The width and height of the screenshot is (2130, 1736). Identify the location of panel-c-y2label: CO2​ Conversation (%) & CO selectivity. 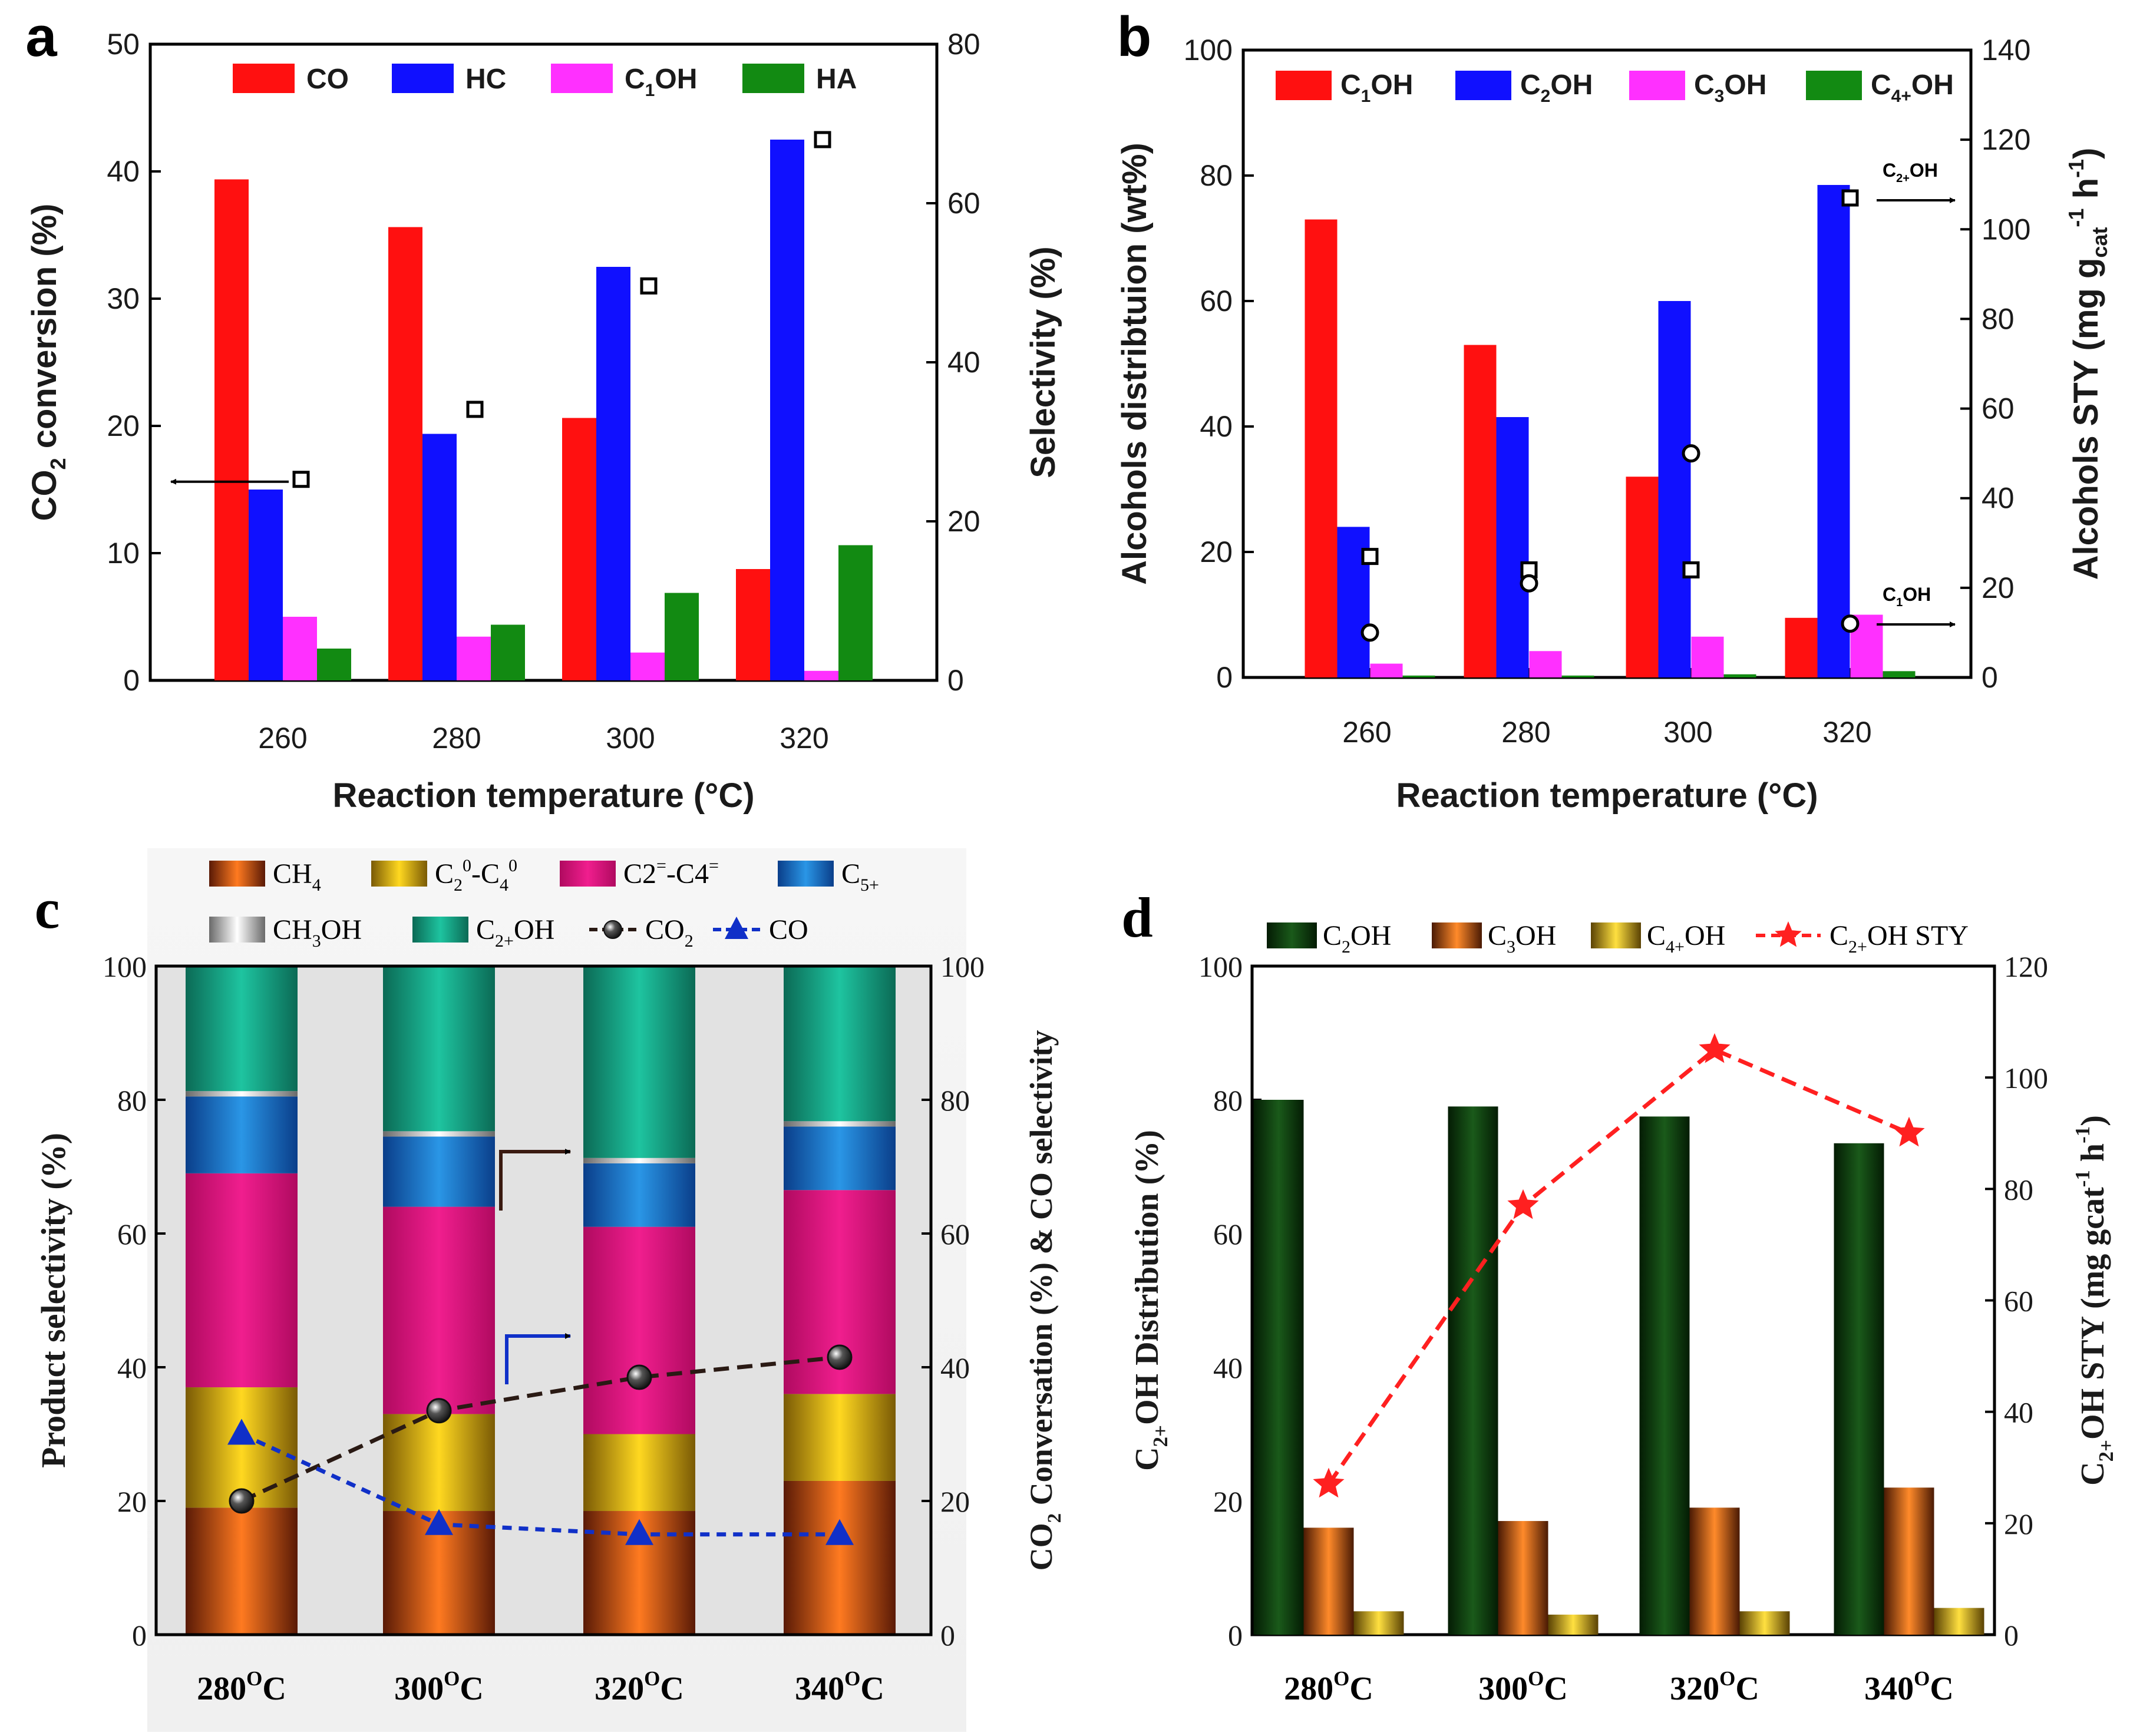
(1044, 1300).